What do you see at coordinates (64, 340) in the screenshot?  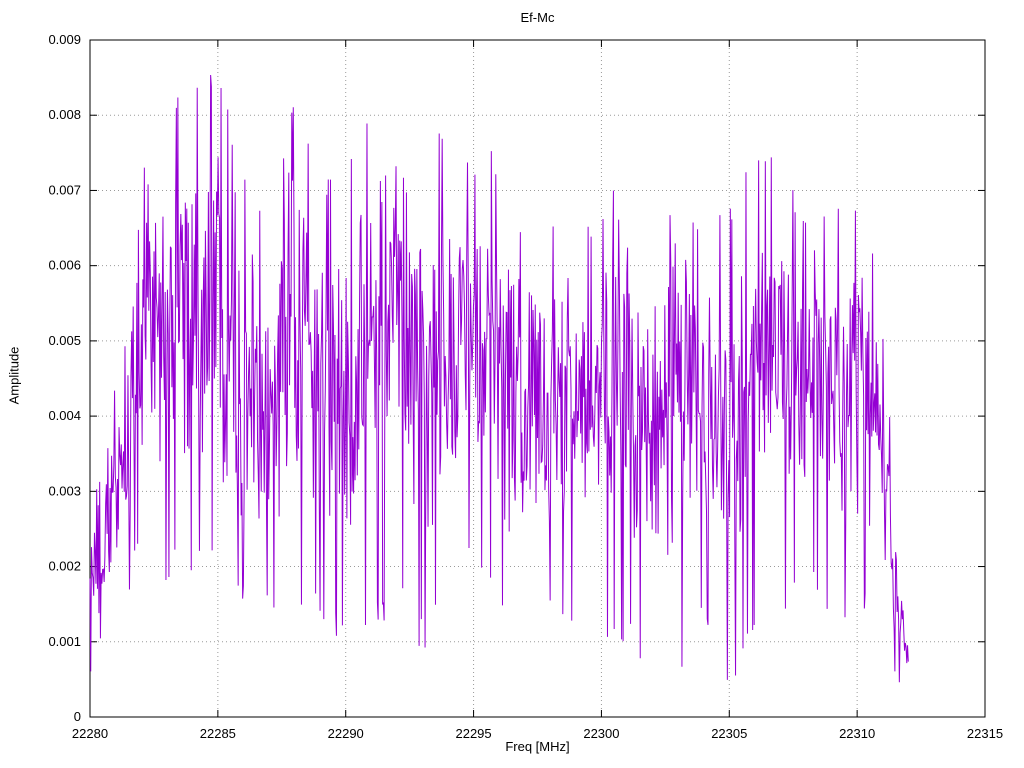 I see `y-tick-label: 0.005` at bounding box center [64, 340].